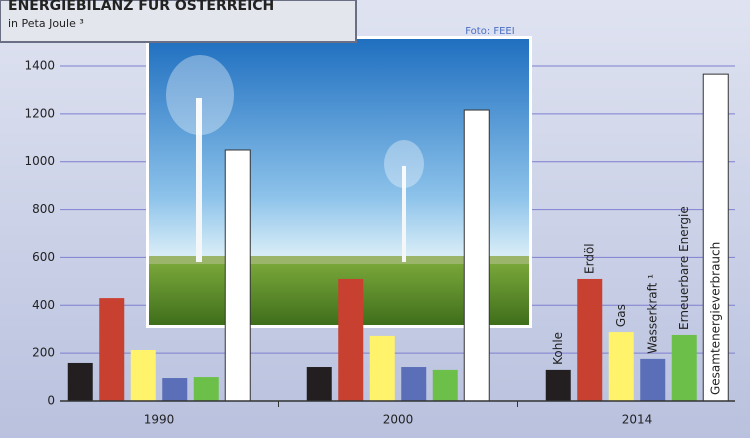 The image size is (750, 438). Describe the element at coordinates (637, 420) in the screenshot. I see `x-tick-label: 2014` at that location.